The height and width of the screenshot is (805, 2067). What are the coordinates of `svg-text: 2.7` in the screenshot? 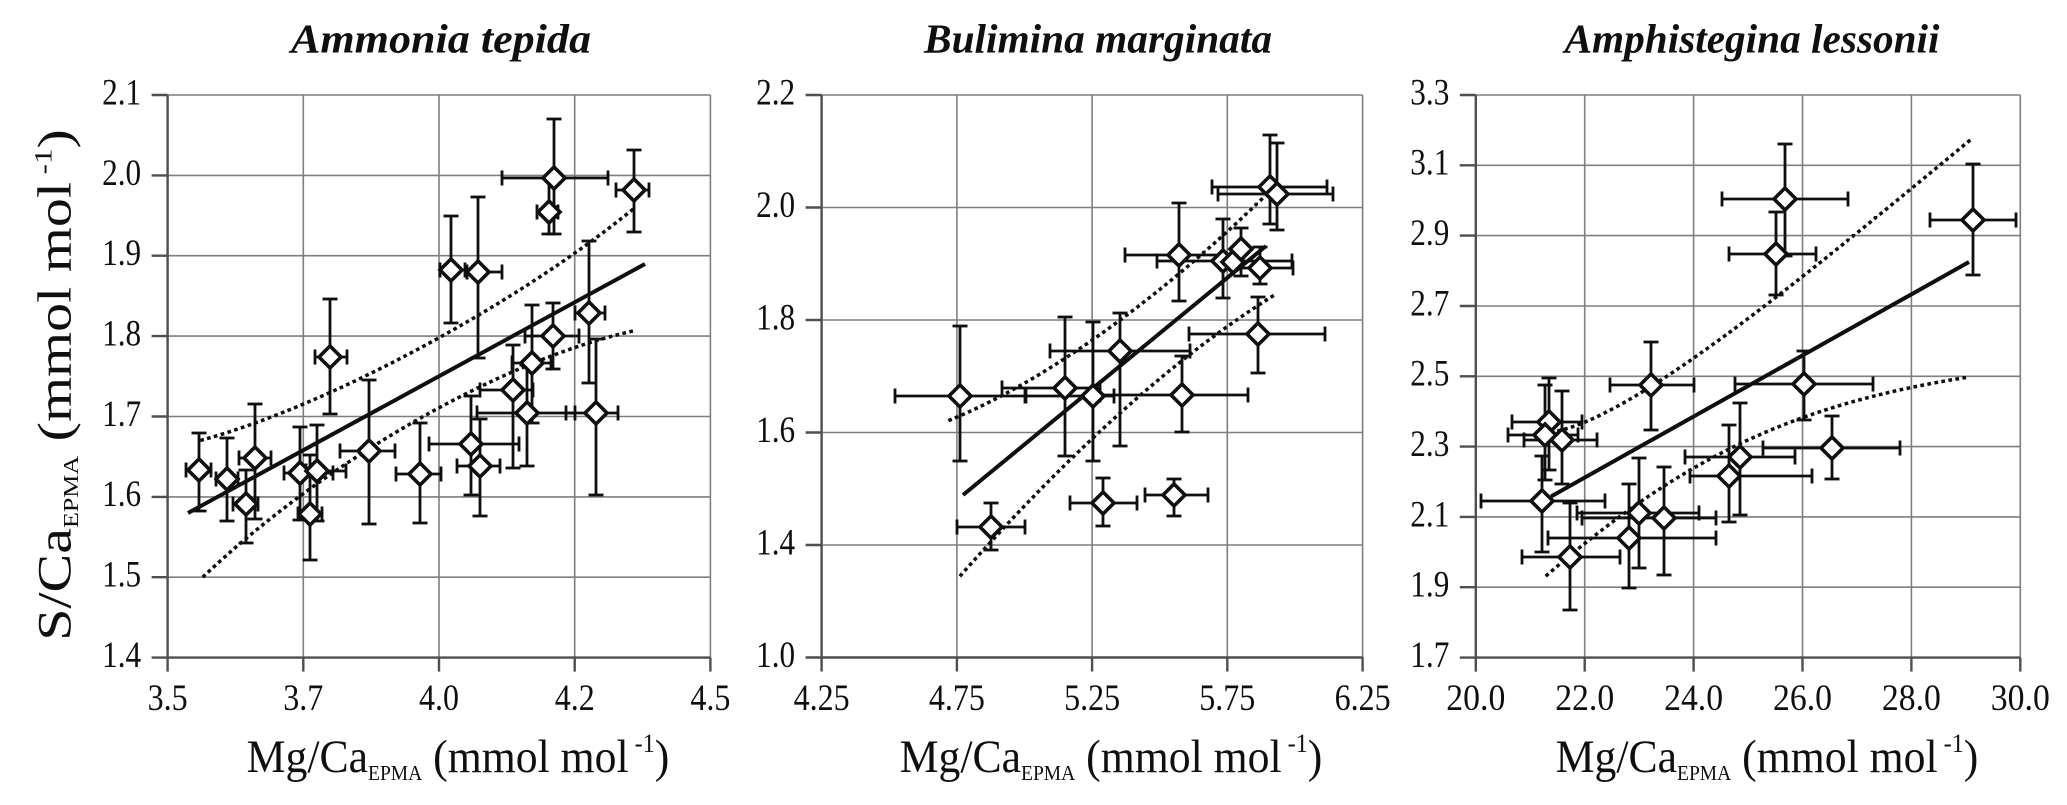 It's located at (1429, 303).